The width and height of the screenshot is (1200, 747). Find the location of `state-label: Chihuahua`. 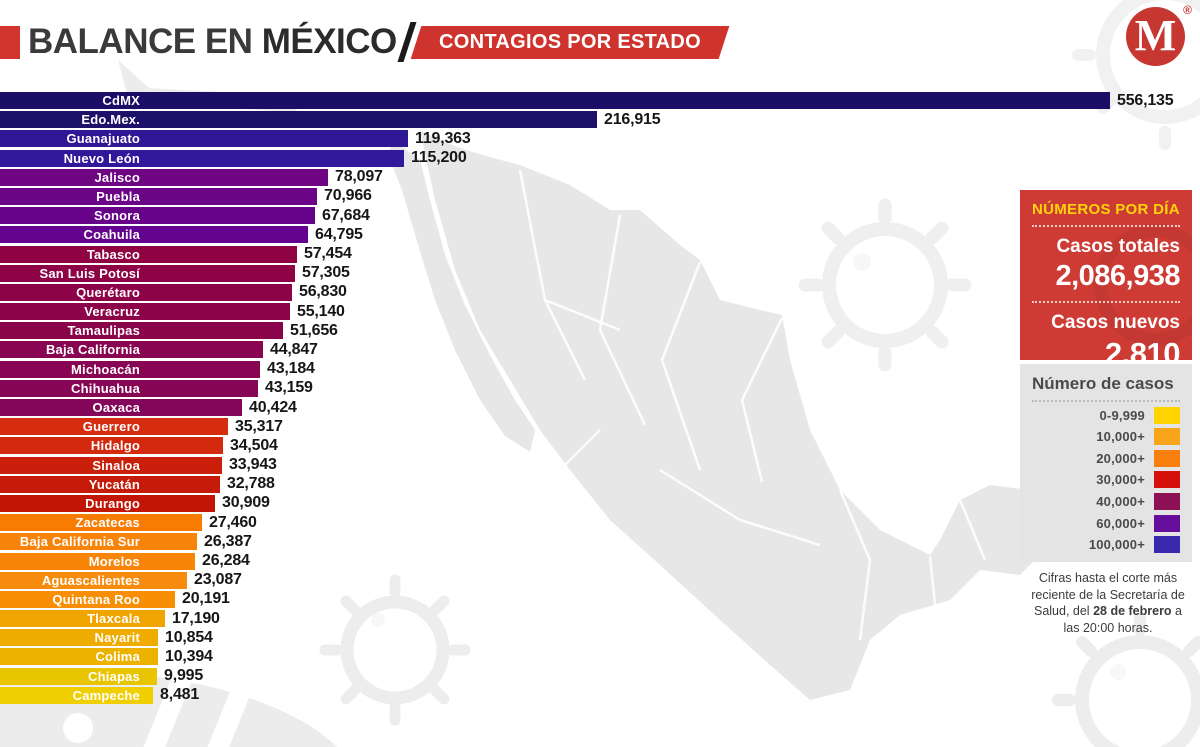

state-label: Chihuahua is located at coordinates (105, 388).